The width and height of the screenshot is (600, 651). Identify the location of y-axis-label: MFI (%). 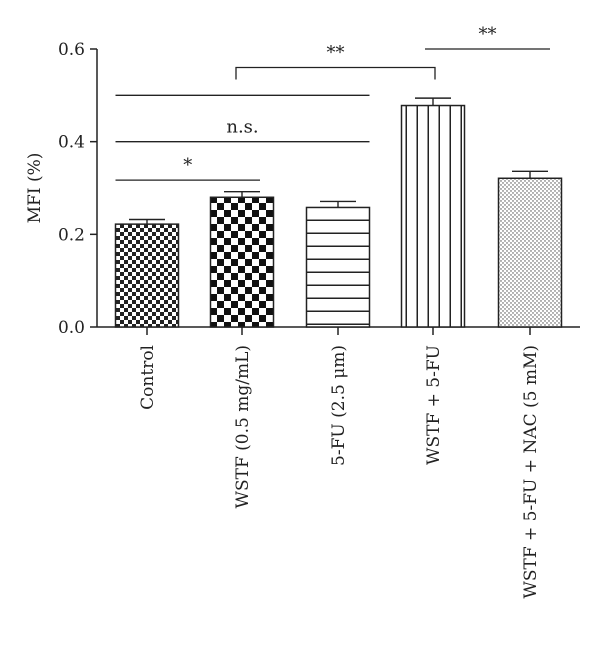
(35, 188).